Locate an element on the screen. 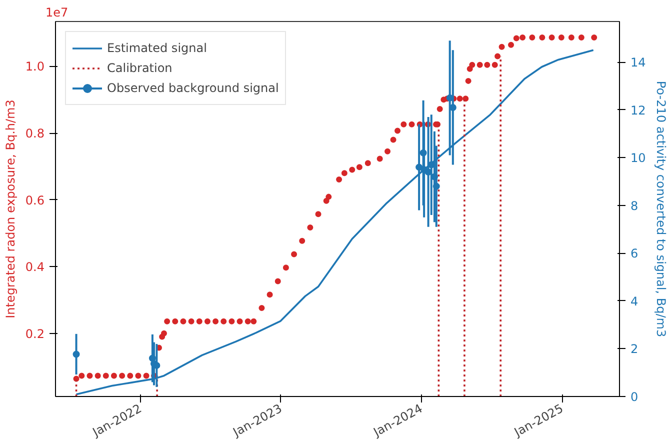  y-tick-label: 0.6 is located at coordinates (35, 200).